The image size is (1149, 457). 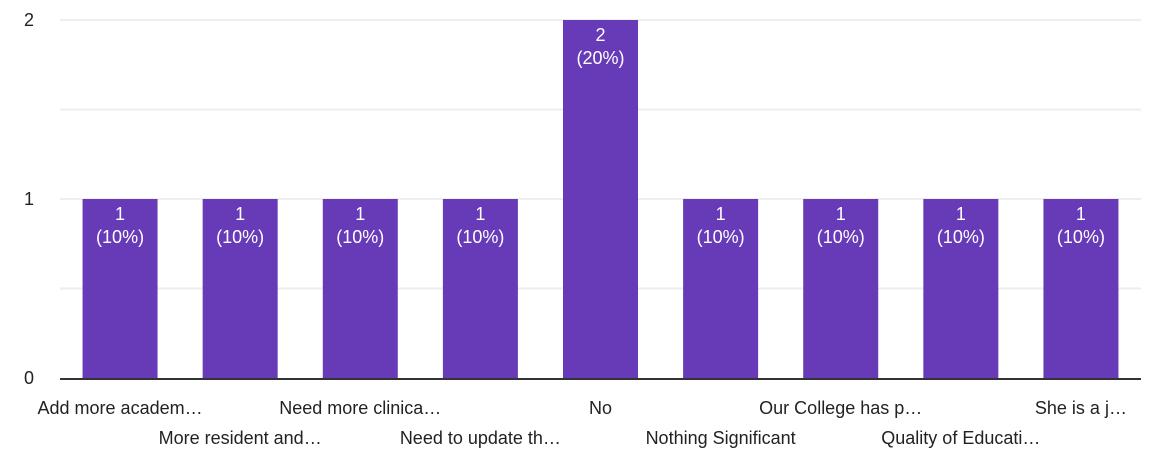 What do you see at coordinates (721, 438) in the screenshot?
I see `x-category-label: Nothing Significant` at bounding box center [721, 438].